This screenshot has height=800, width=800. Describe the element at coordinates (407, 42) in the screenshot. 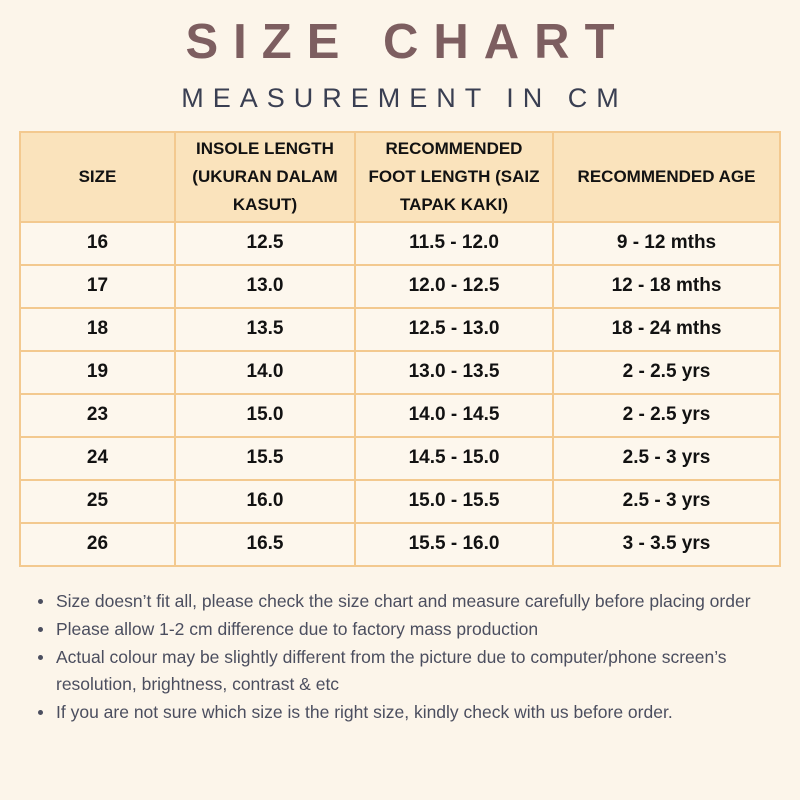

I see `page-title: SIZE CHART` at that location.